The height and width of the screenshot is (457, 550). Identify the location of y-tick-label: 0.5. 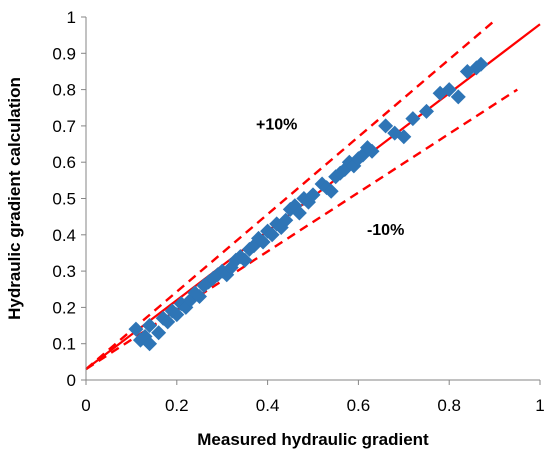
(64, 199).